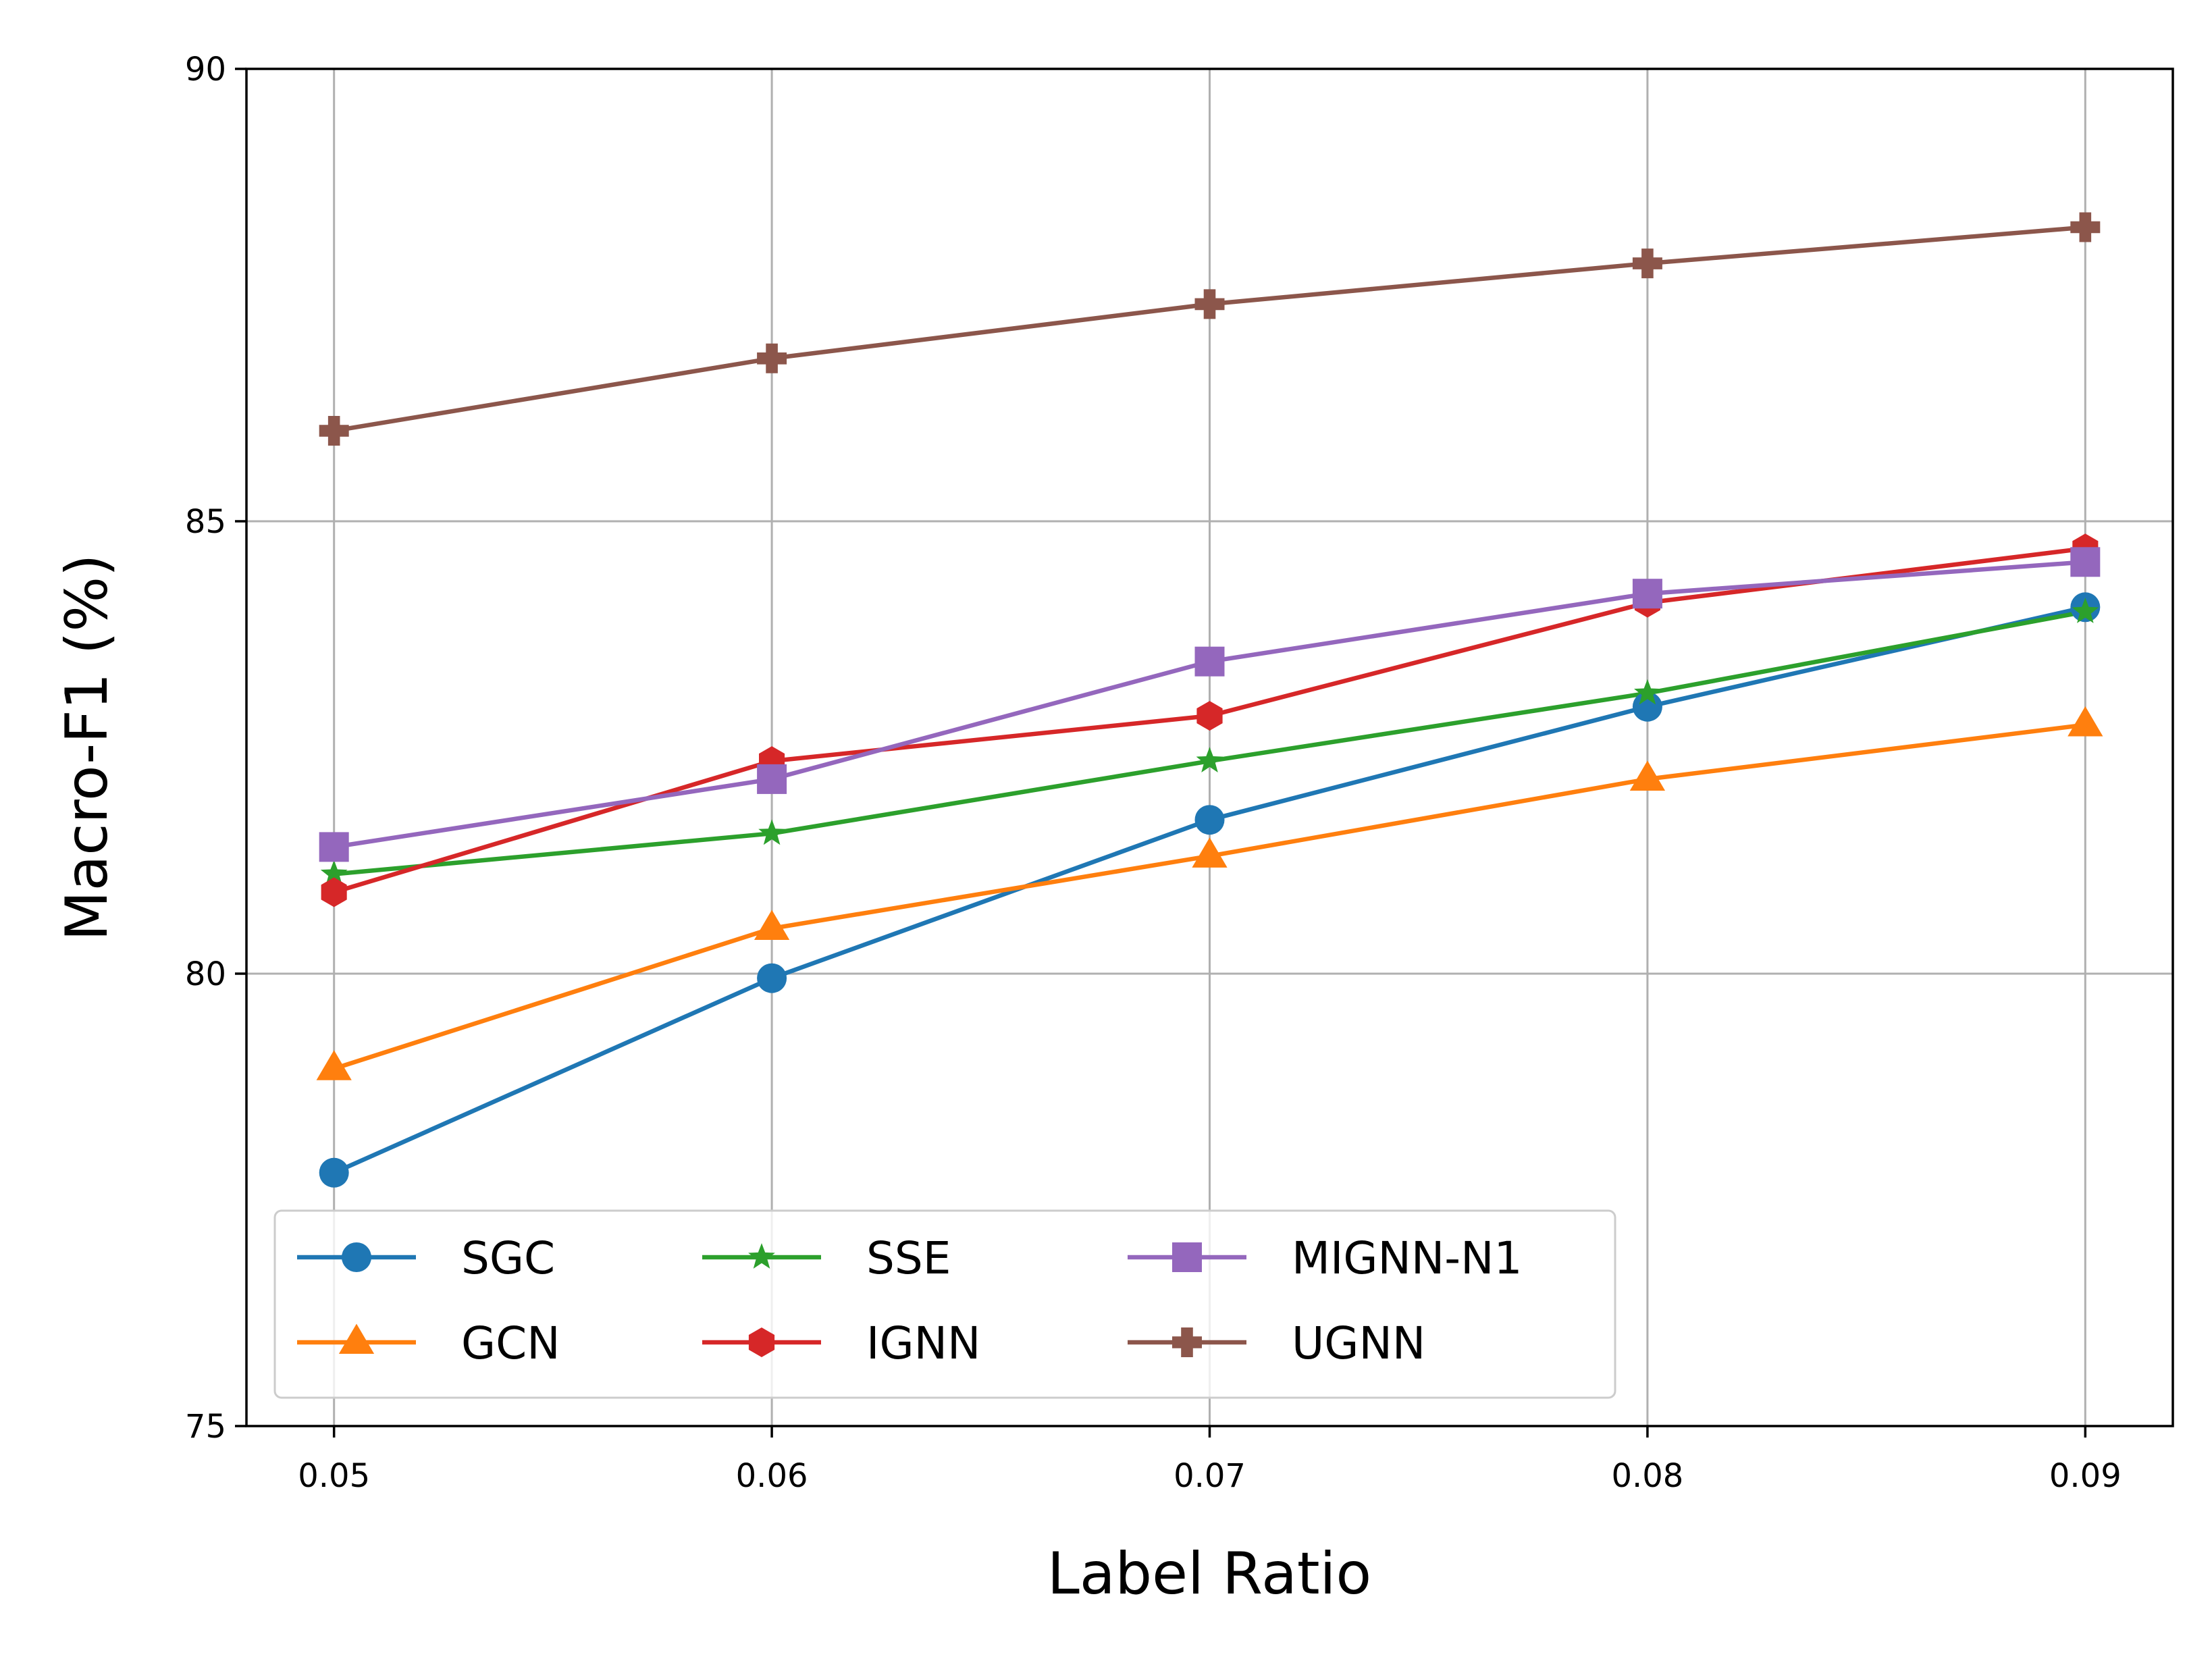 Image resolution: width=2212 pixels, height=1659 pixels. I want to click on legend-label-sgc: SGC, so click(508, 1258).